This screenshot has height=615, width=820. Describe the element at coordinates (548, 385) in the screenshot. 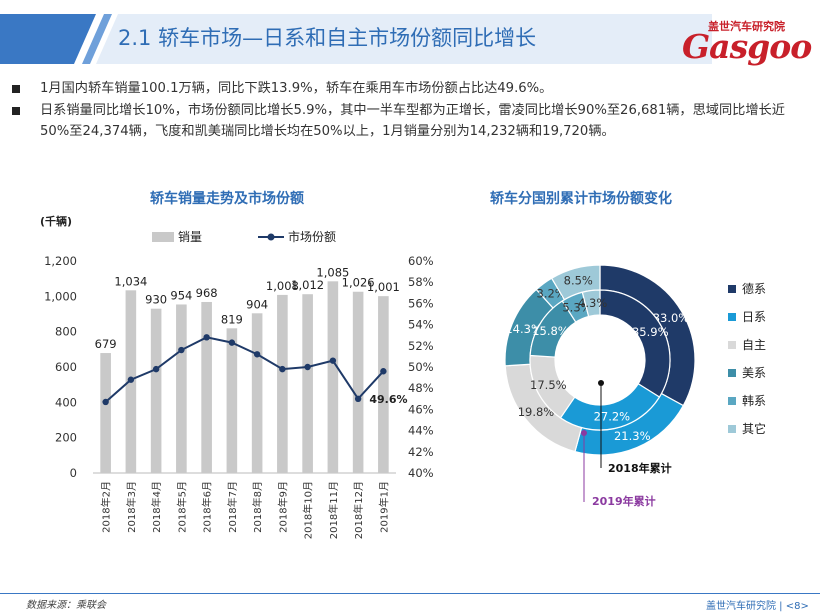

I see `inner-ring-slice-label: 17.5%` at that location.